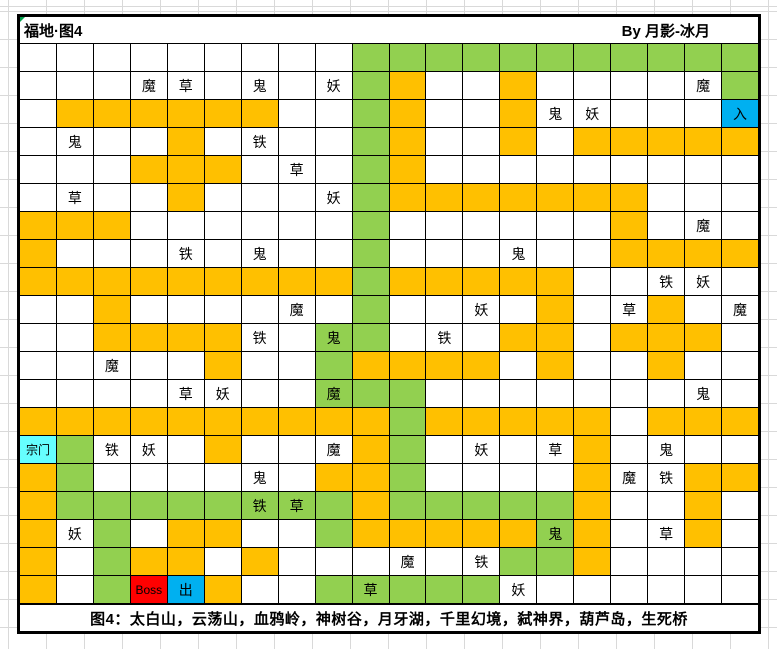  I want to click on cell-r16c14, so click(555, 505).